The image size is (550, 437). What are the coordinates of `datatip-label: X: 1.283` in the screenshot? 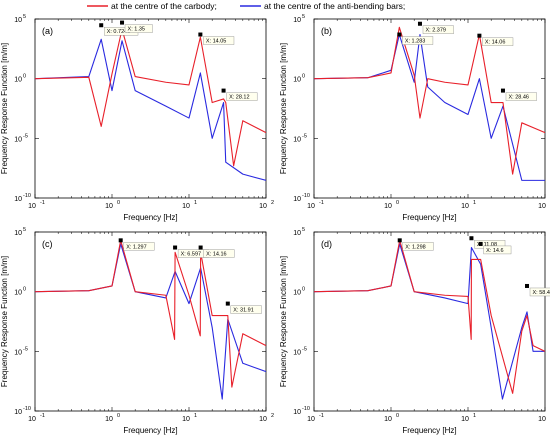 It's located at (415, 42).